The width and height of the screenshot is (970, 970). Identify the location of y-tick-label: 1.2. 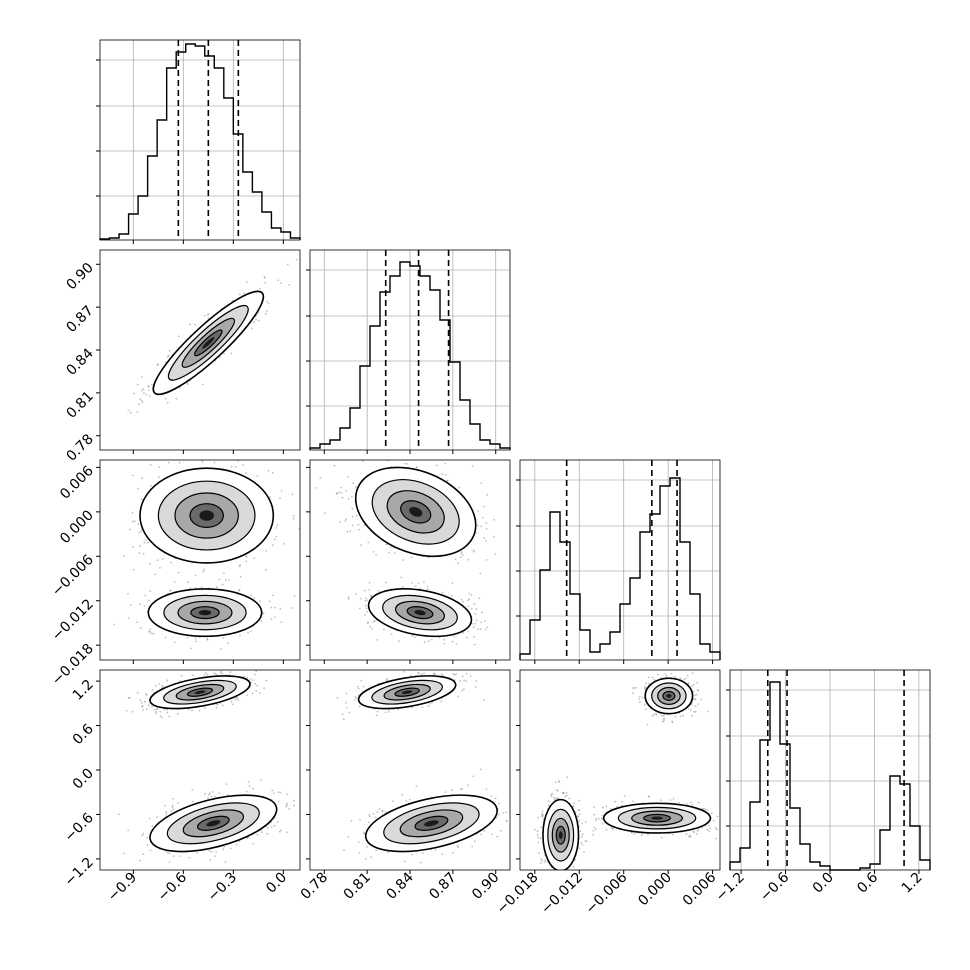
(83, 690).